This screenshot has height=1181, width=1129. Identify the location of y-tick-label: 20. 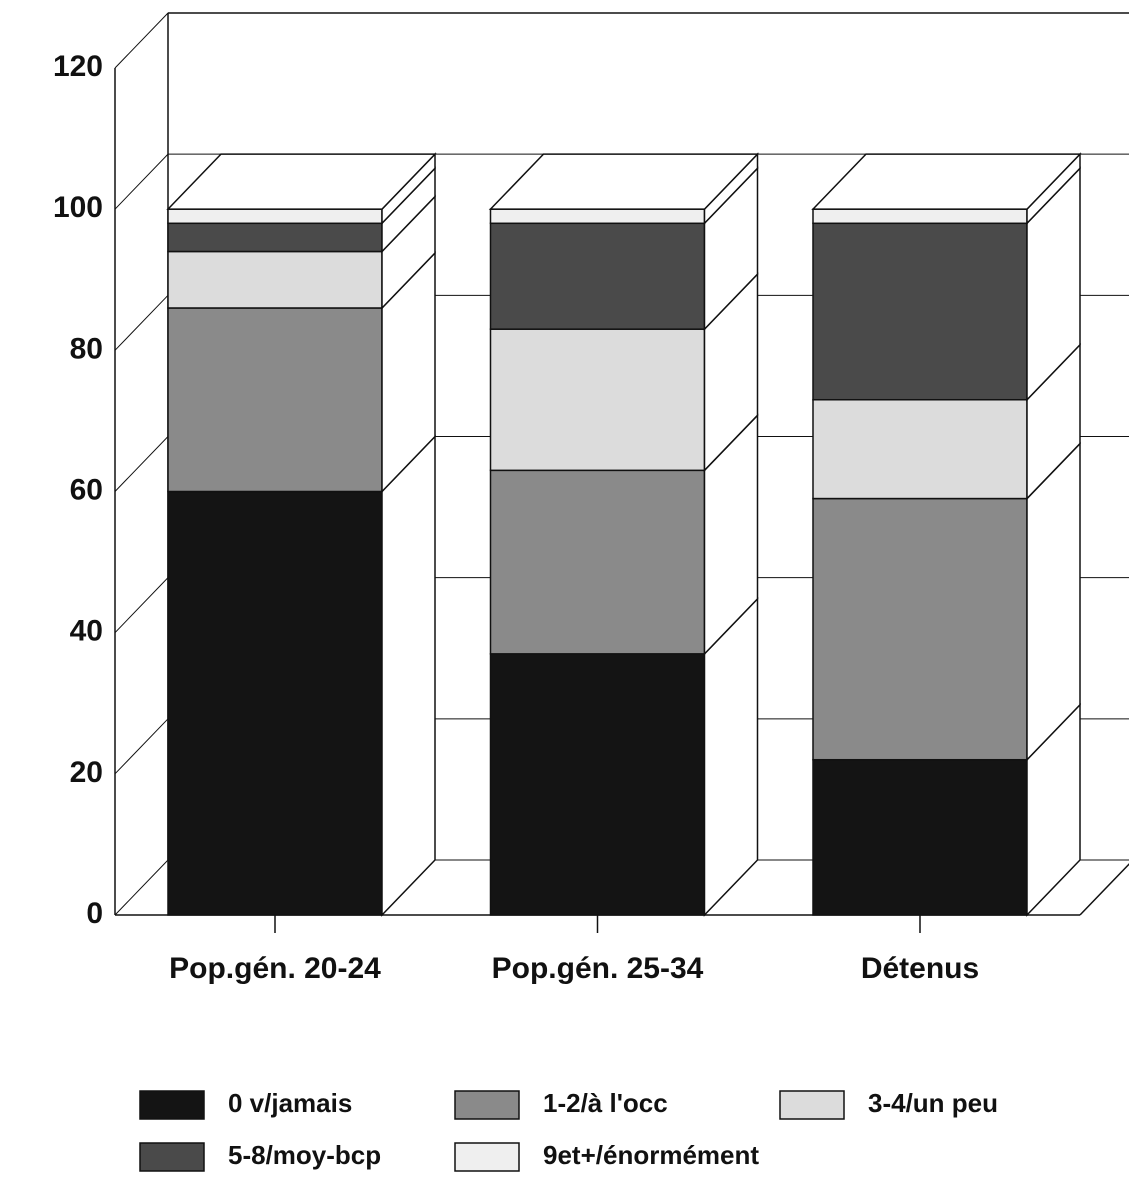
(86, 772).